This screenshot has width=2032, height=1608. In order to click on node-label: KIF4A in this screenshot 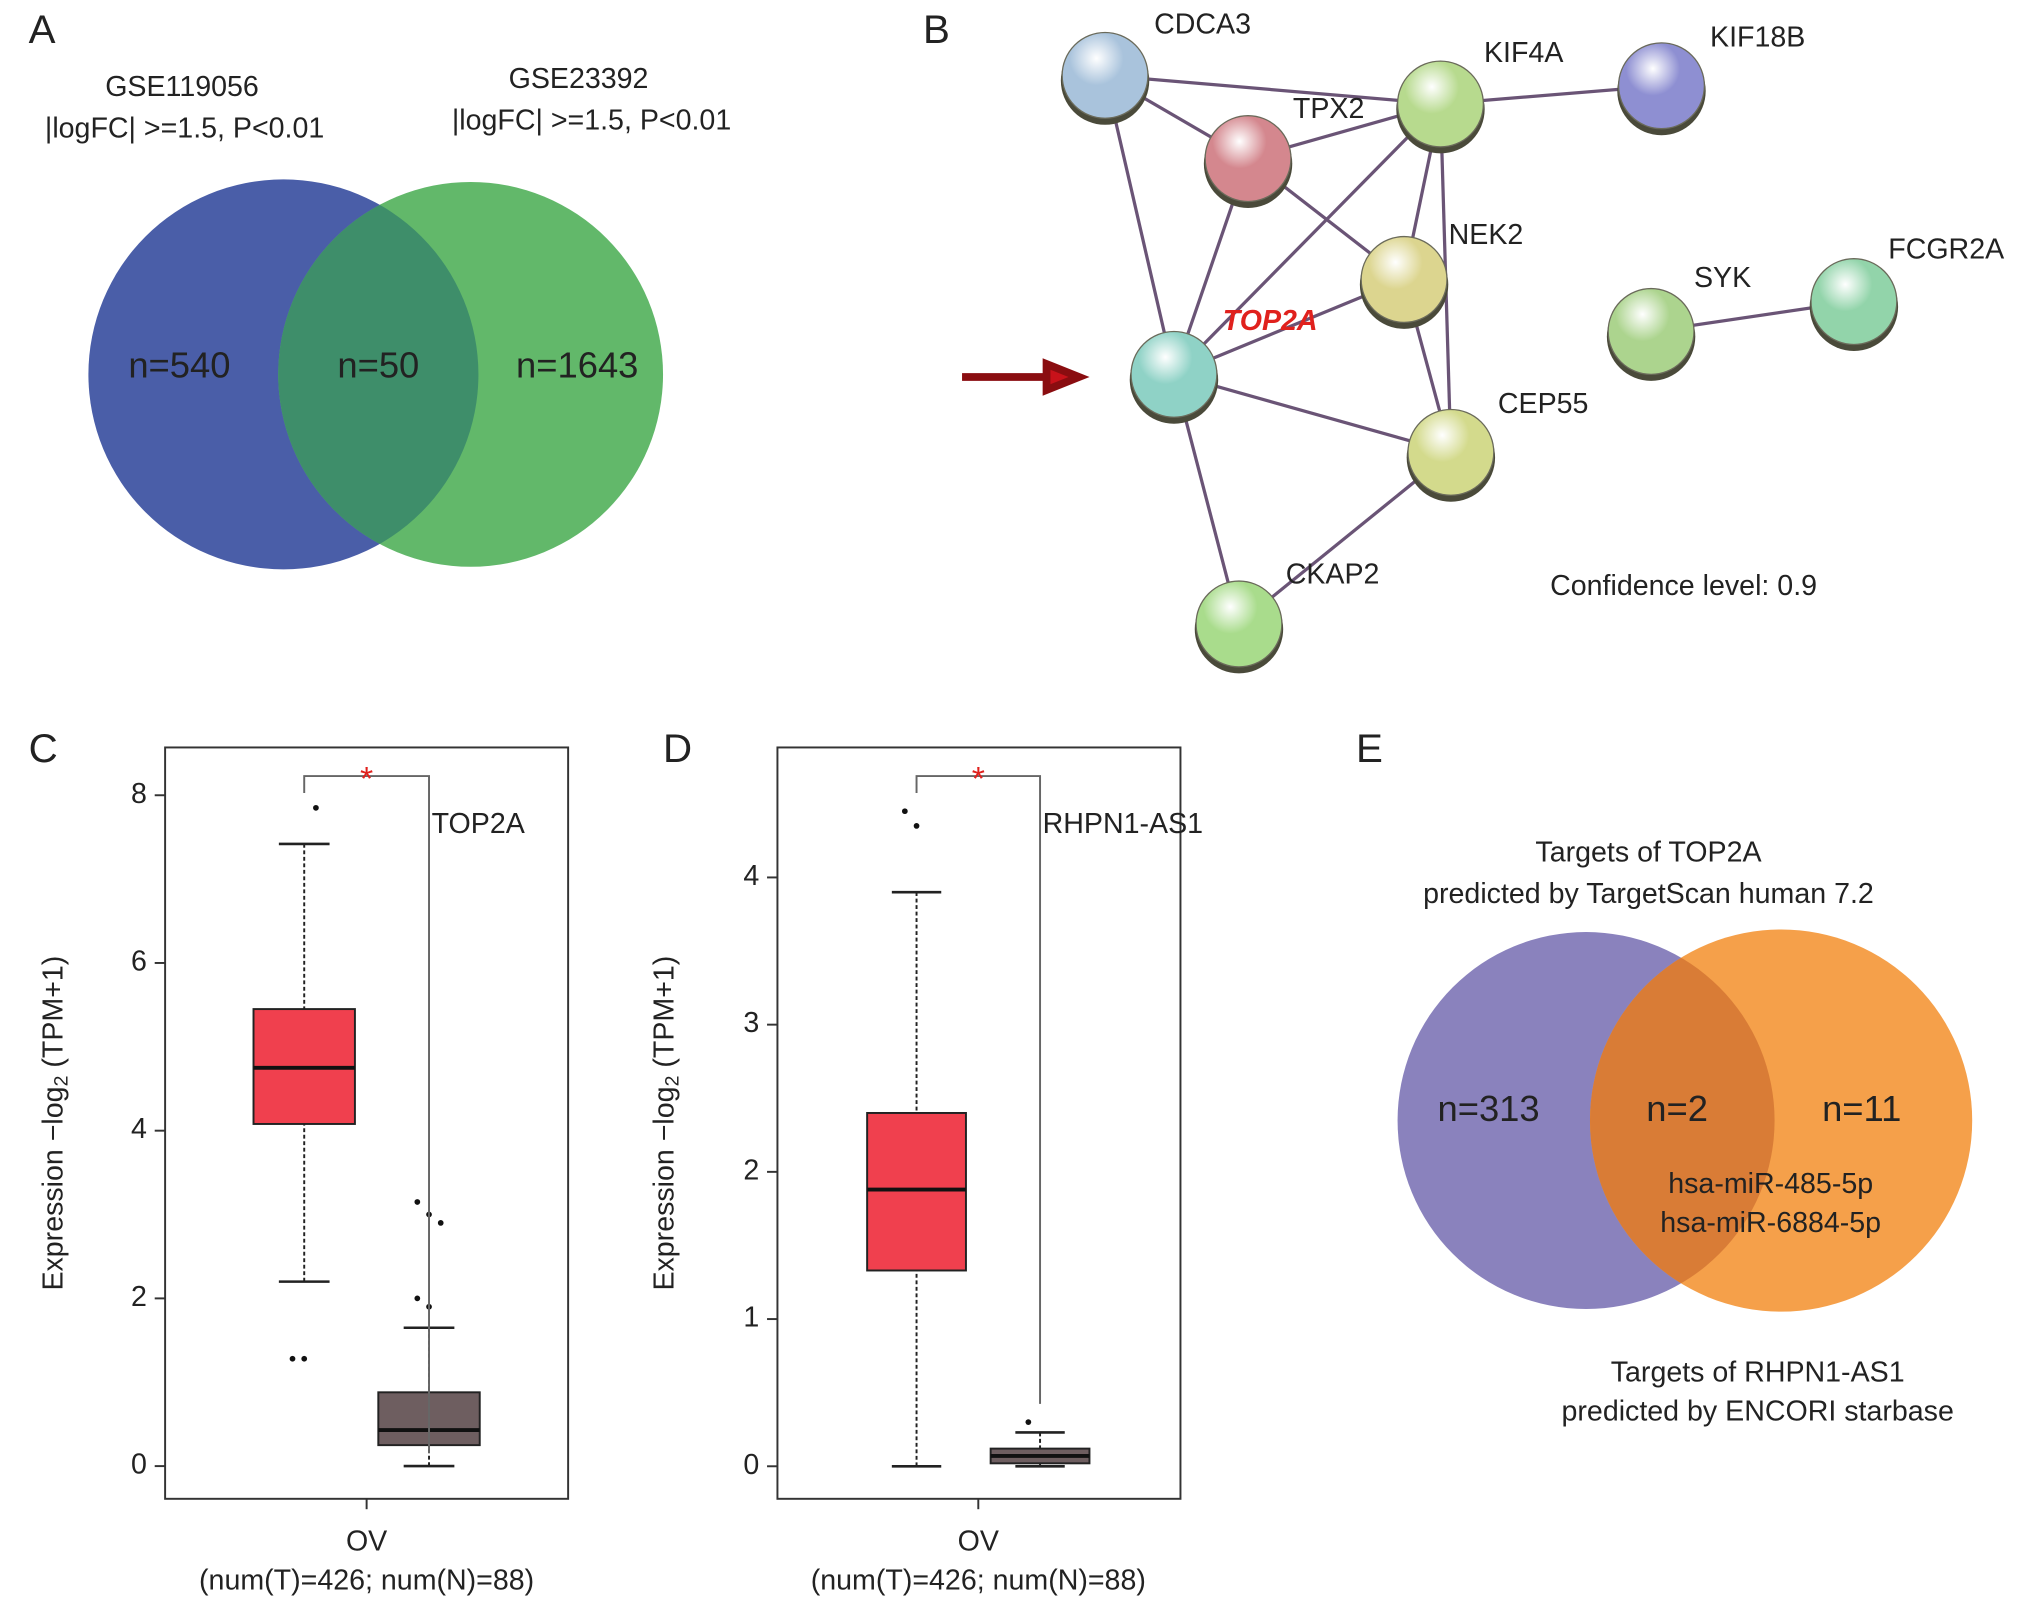, I will do `click(1523, 53)`.